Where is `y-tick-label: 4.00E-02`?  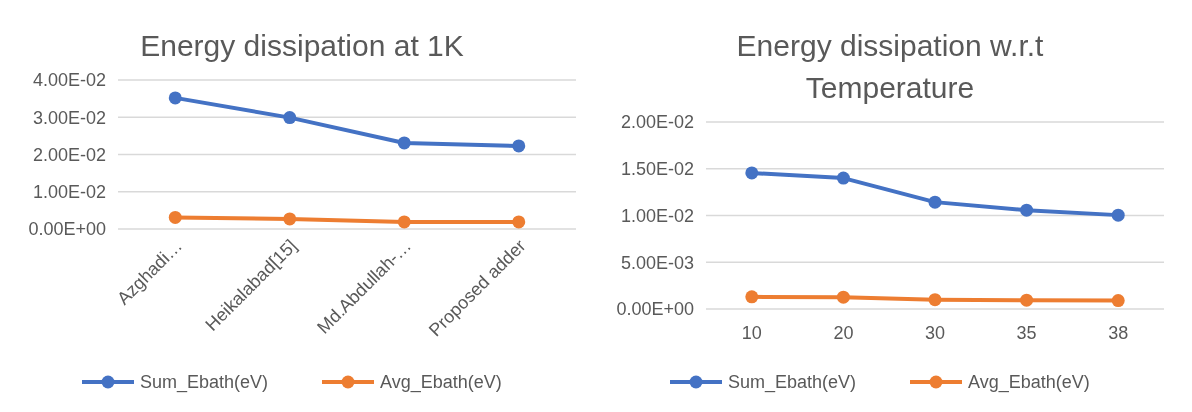 y-tick-label: 4.00E-02 is located at coordinates (69, 80).